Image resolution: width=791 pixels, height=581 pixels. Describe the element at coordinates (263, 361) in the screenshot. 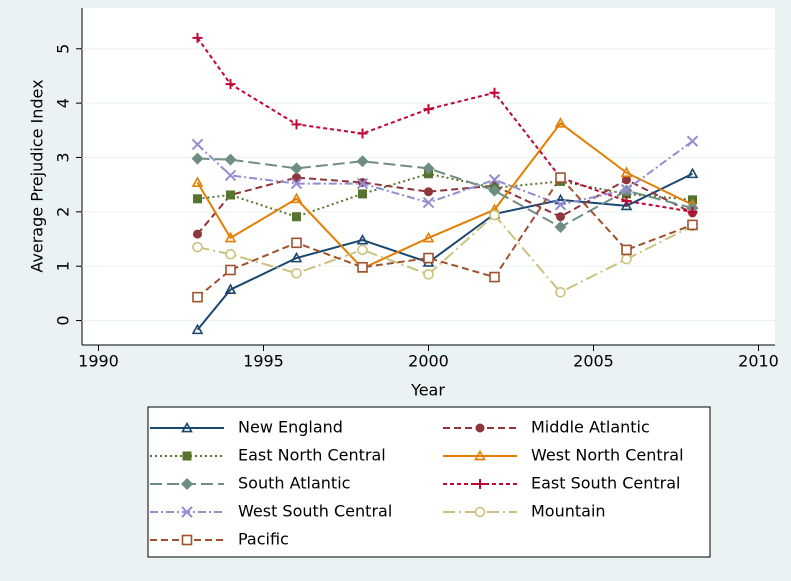

I see `x-tick-label: 1995` at that location.